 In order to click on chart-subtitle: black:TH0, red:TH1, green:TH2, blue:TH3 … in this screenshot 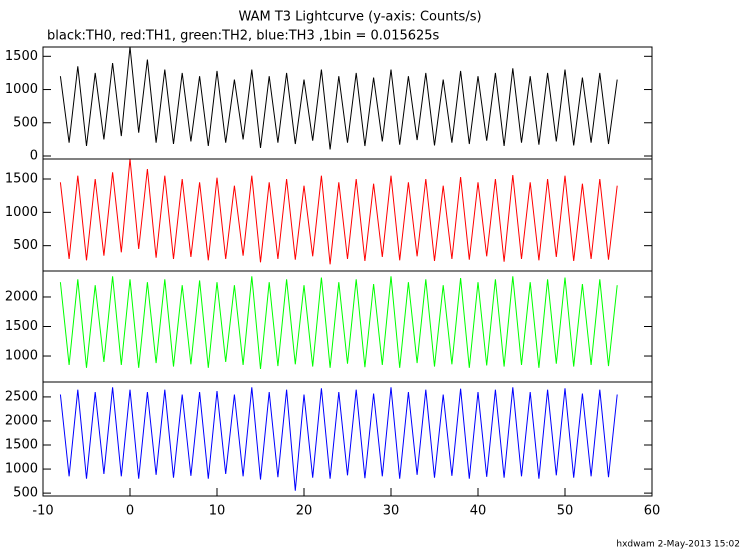, I will do `click(243, 36)`.